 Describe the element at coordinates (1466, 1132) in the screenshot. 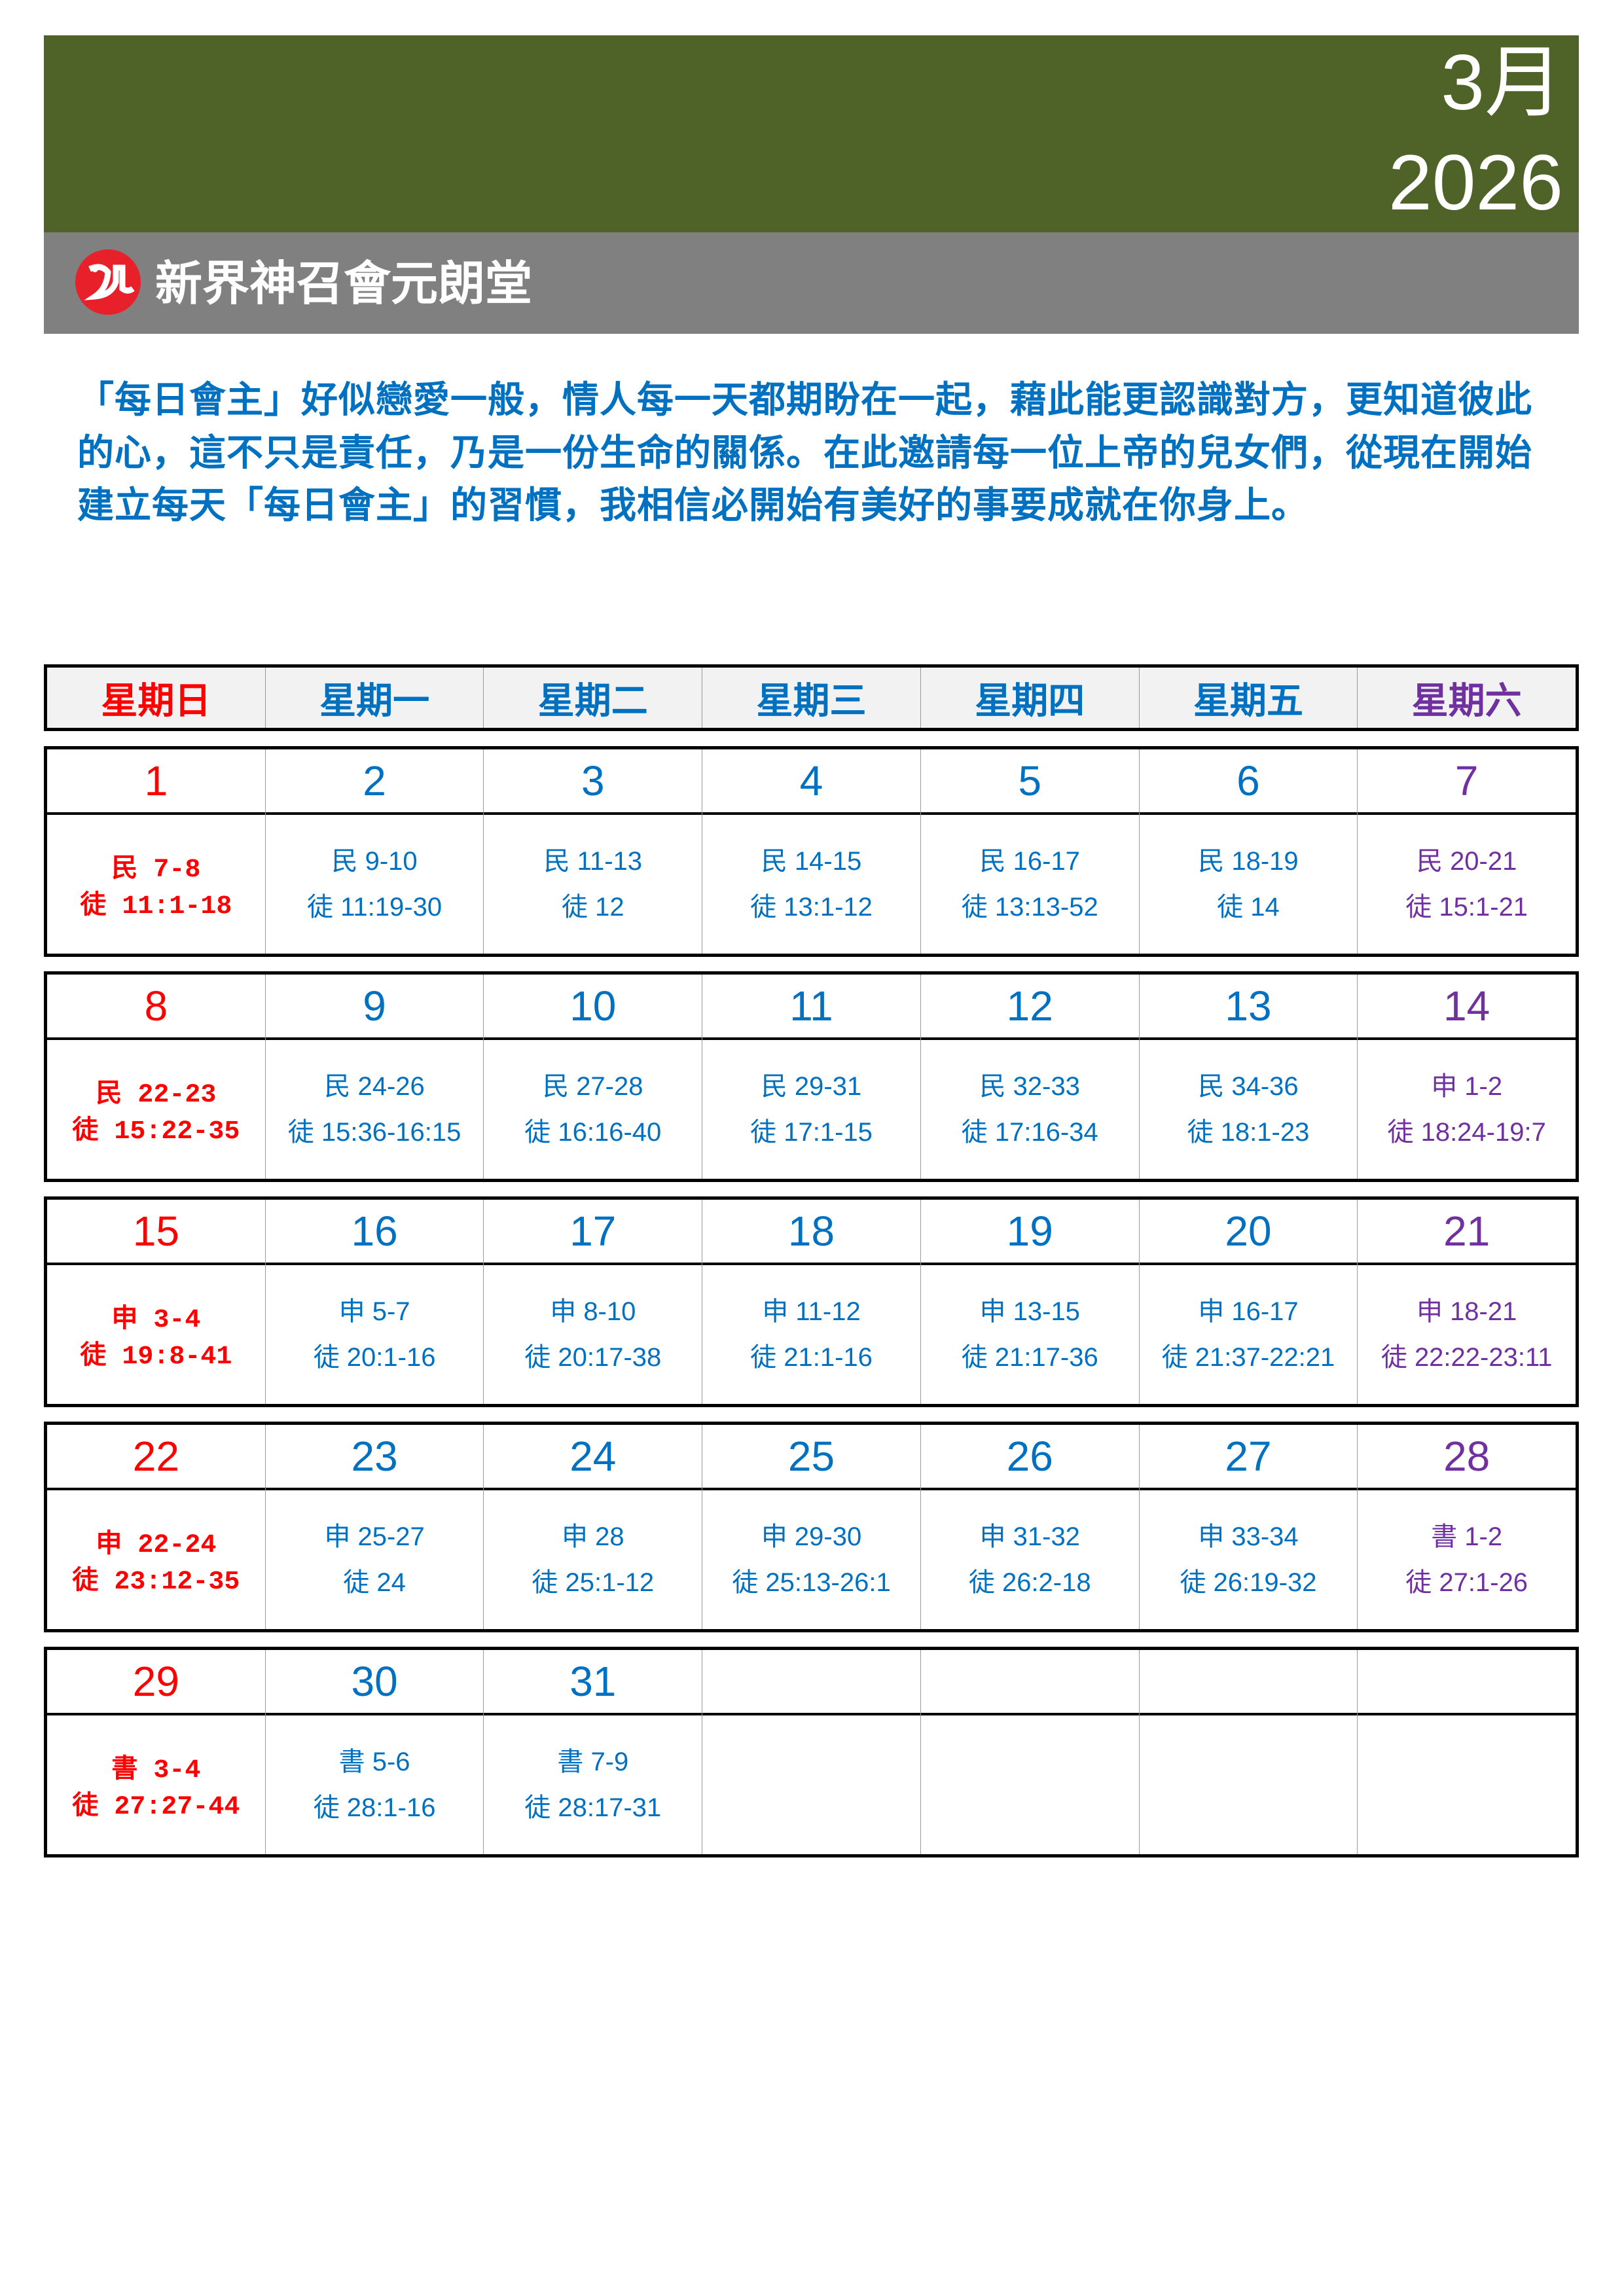

I see `reading-passage: 徒 18:24-19:7` at that location.